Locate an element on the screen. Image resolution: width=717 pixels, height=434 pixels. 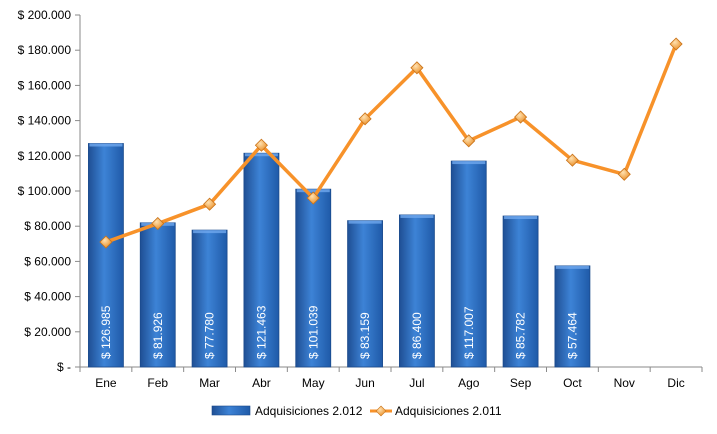
x-tick-label: Nov is located at coordinates (624, 383).